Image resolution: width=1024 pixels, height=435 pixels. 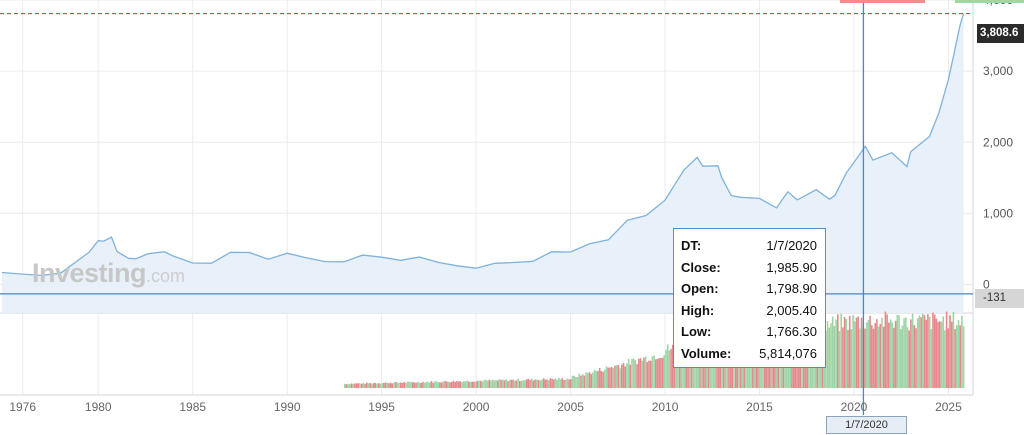 I want to click on tooltip-row: Open: 1,798.90, so click(x=749, y=289).